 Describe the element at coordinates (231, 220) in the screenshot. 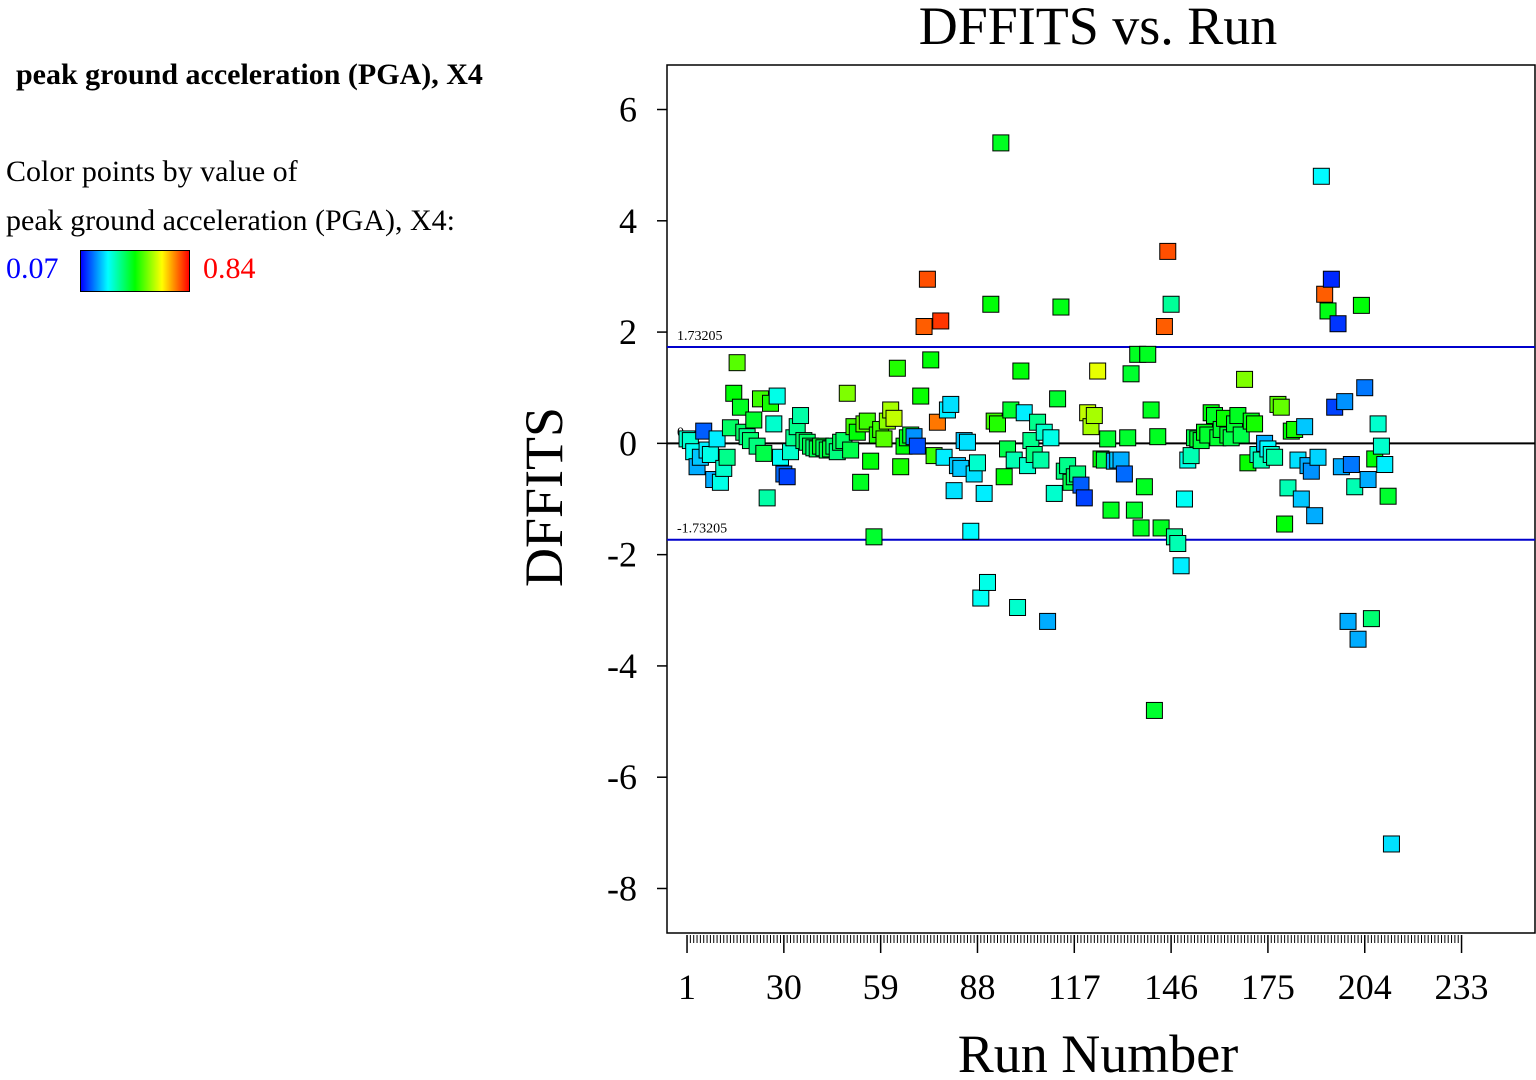

I see `color-caption-line-2: peak ground acceleration (PGA), X4:` at that location.